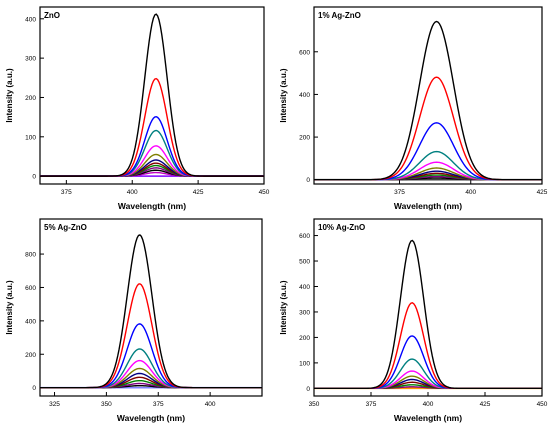 This screenshot has width=550, height=434. I want to click on panel-title: ZnO, so click(52, 15).